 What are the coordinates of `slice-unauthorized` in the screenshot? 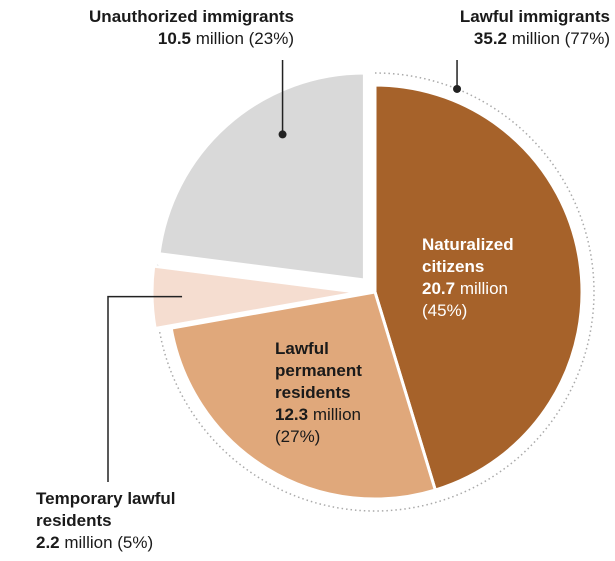 It's located at (261, 176).